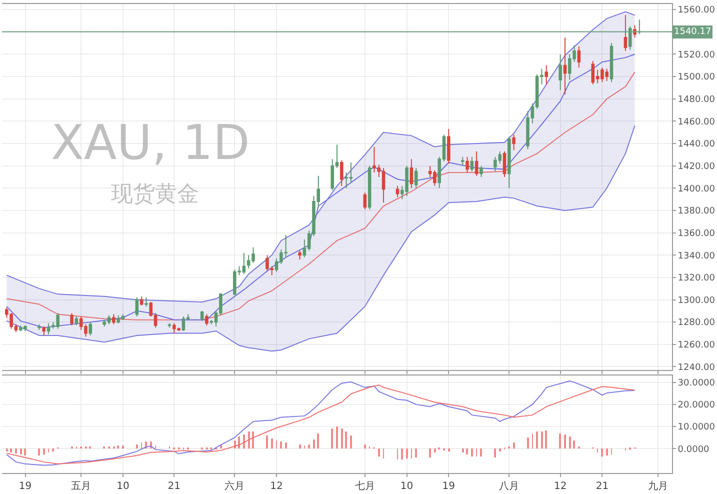 The width and height of the screenshot is (717, 494). What do you see at coordinates (697, 100) in the screenshot?
I see `y-tick-label: 1480.00` at bounding box center [697, 100].